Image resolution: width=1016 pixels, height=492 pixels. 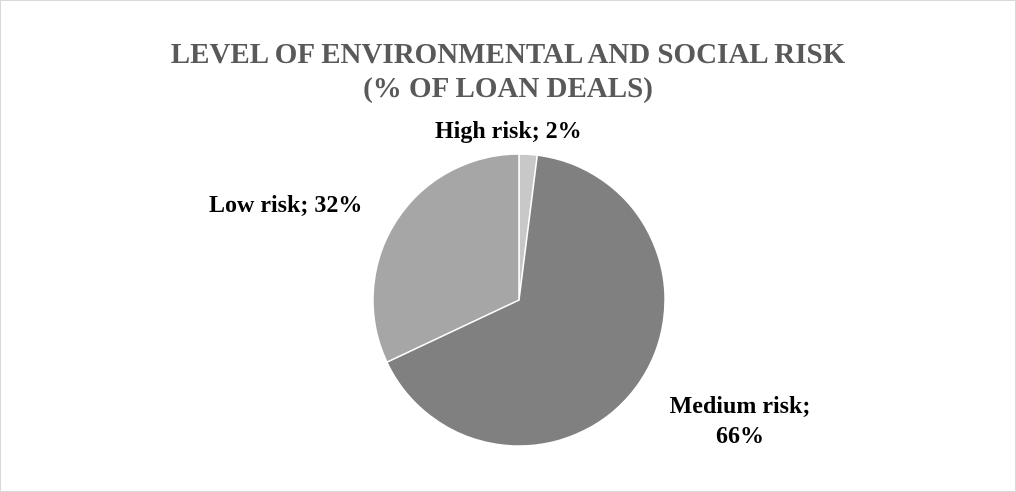 What do you see at coordinates (508, 131) in the screenshot?
I see `slice-label-high-risk: High risk; 2%` at bounding box center [508, 131].